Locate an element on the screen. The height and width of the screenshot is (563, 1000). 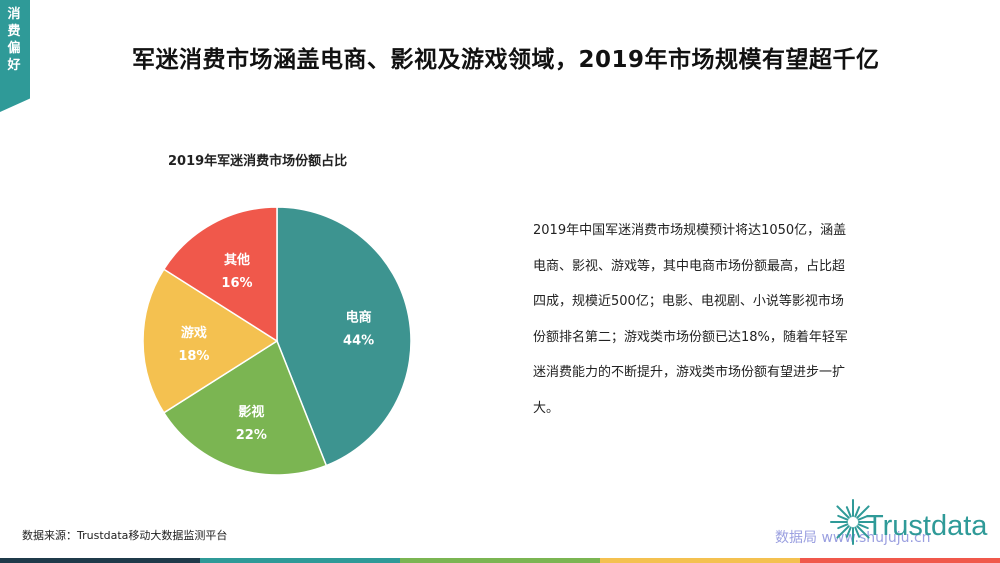
description-line: 电商、影视、游戏等，其中电商市场份额最高，占比超 is located at coordinates (689, 266).